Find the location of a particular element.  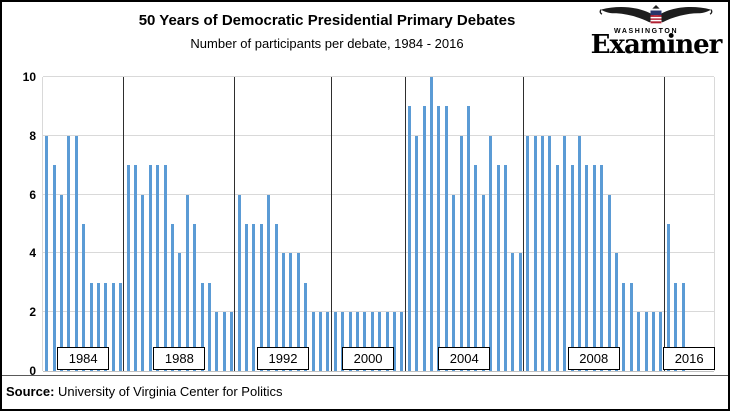

y-tick-label: 0 is located at coordinates (32, 371).